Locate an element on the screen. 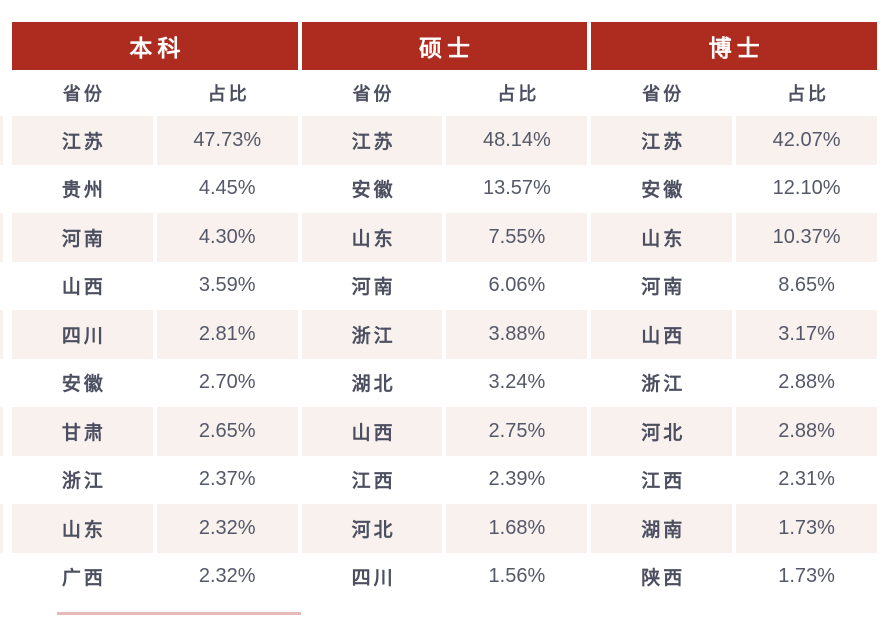  province-cell: 湖南 is located at coordinates (662, 528).